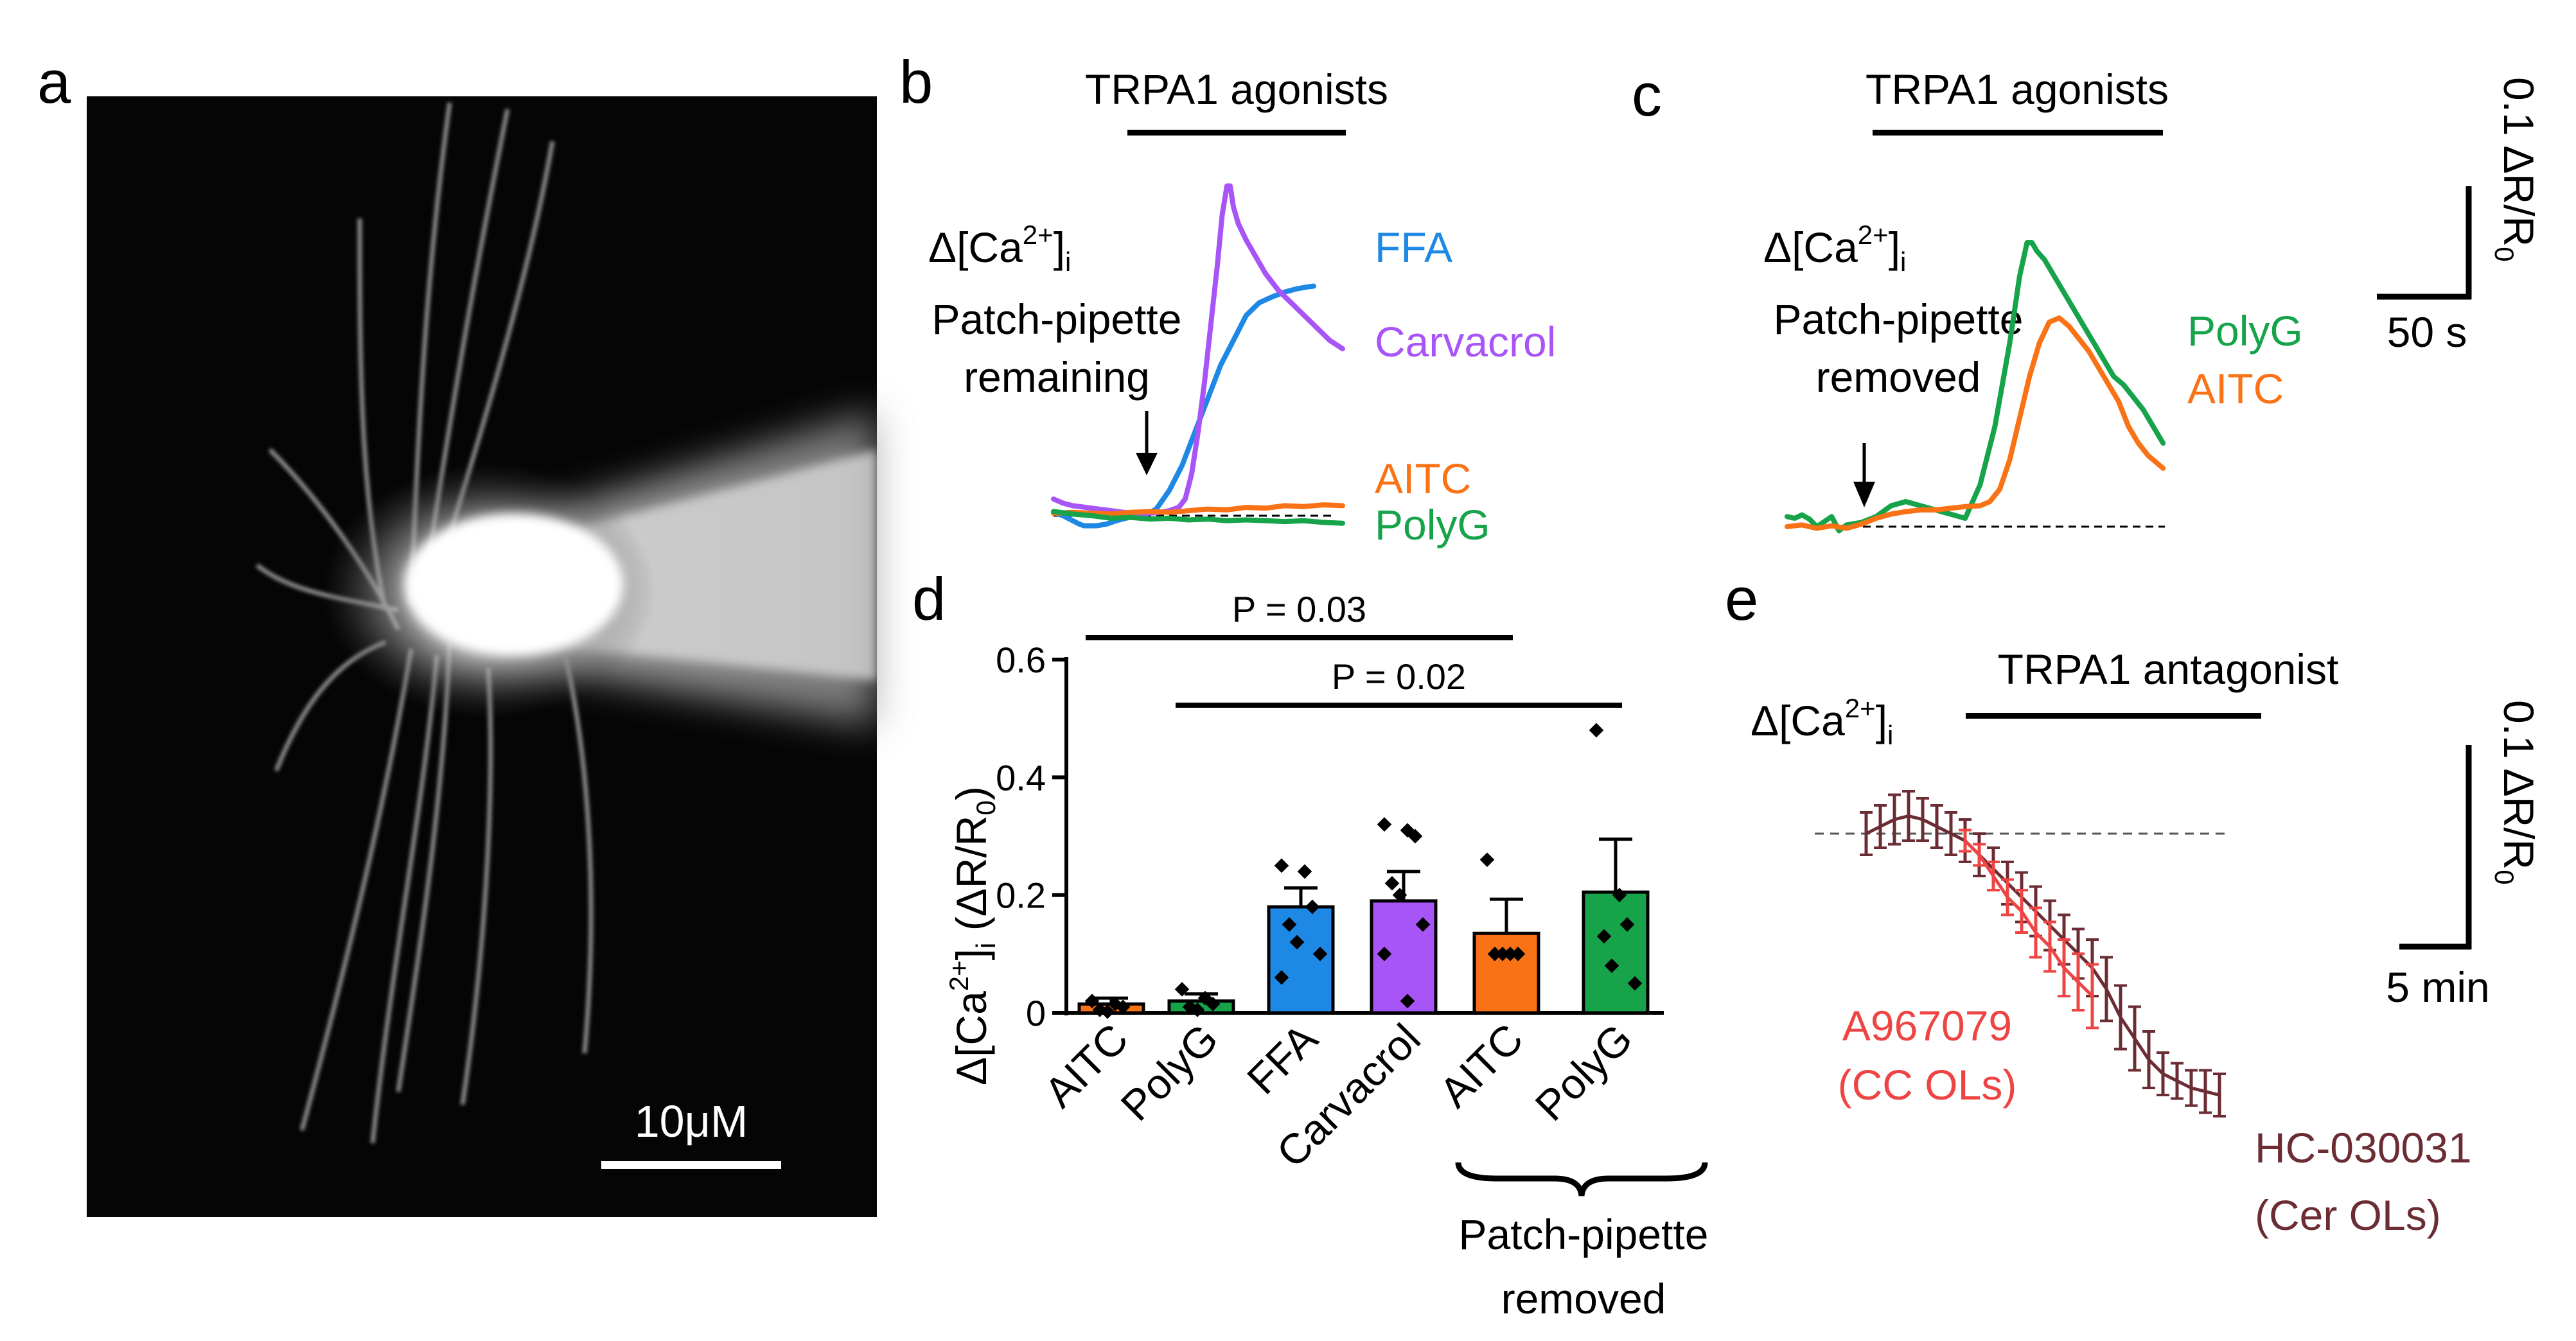  What do you see at coordinates (2018, 133) in the screenshot?
I see `panel-c-agonist-bar` at bounding box center [2018, 133].